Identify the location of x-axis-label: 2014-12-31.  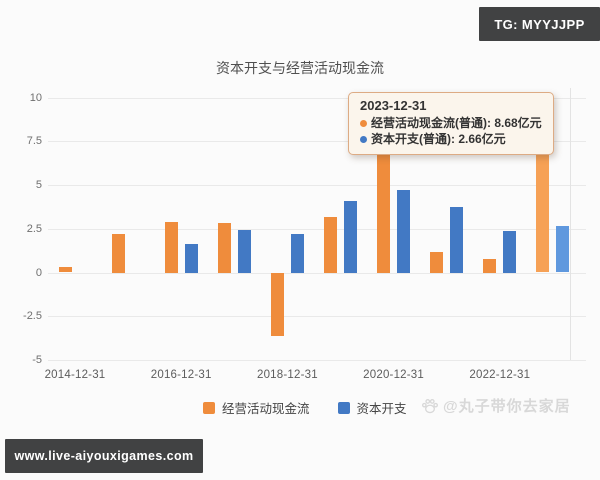
(75, 375).